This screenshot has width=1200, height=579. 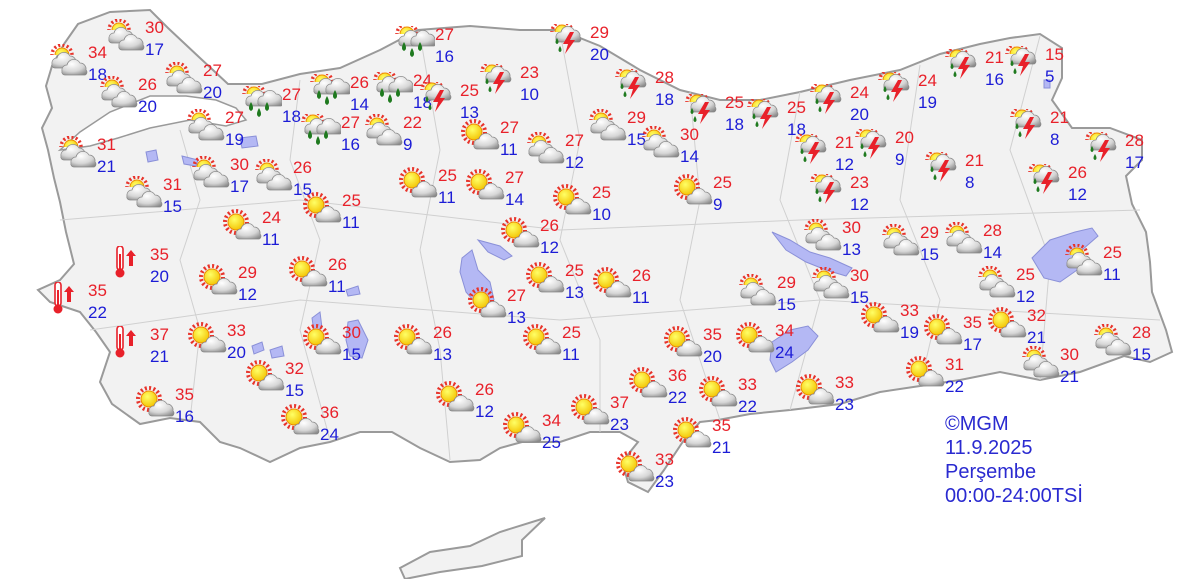 I want to click on min-temp: 17, so click(x=154, y=49).